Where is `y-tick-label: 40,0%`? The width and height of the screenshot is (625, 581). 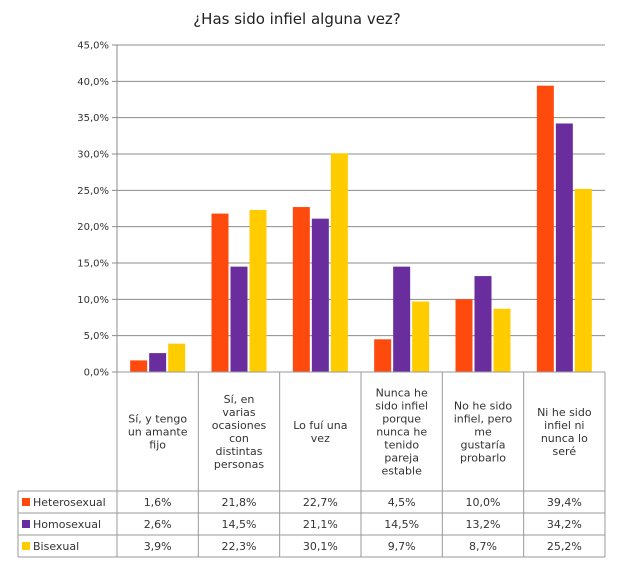
y-tick-label: 40,0% is located at coordinates (93, 82).